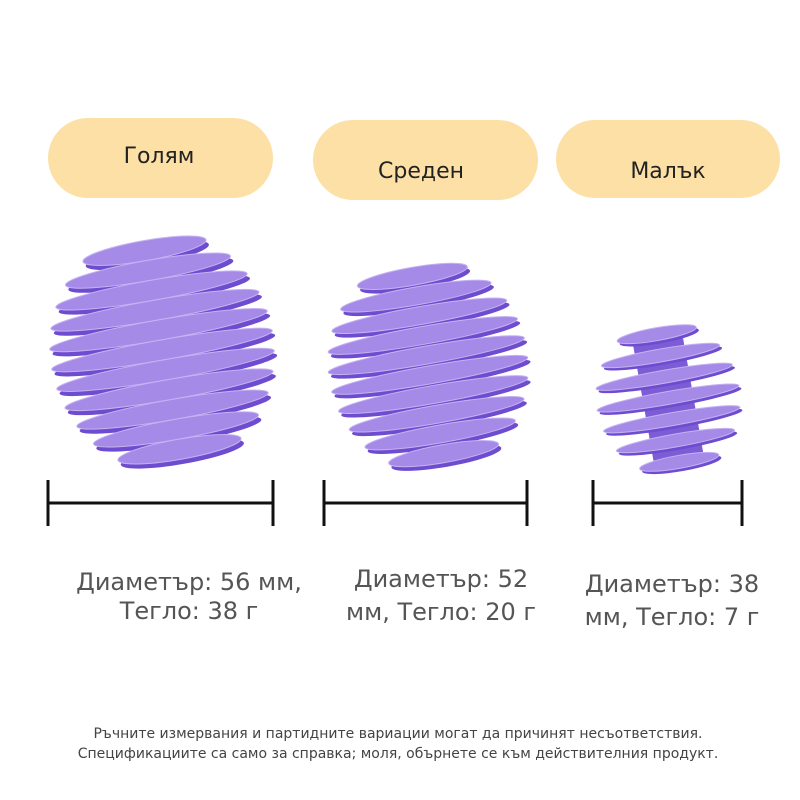  I want to click on size-label: Голям, so click(159, 156).